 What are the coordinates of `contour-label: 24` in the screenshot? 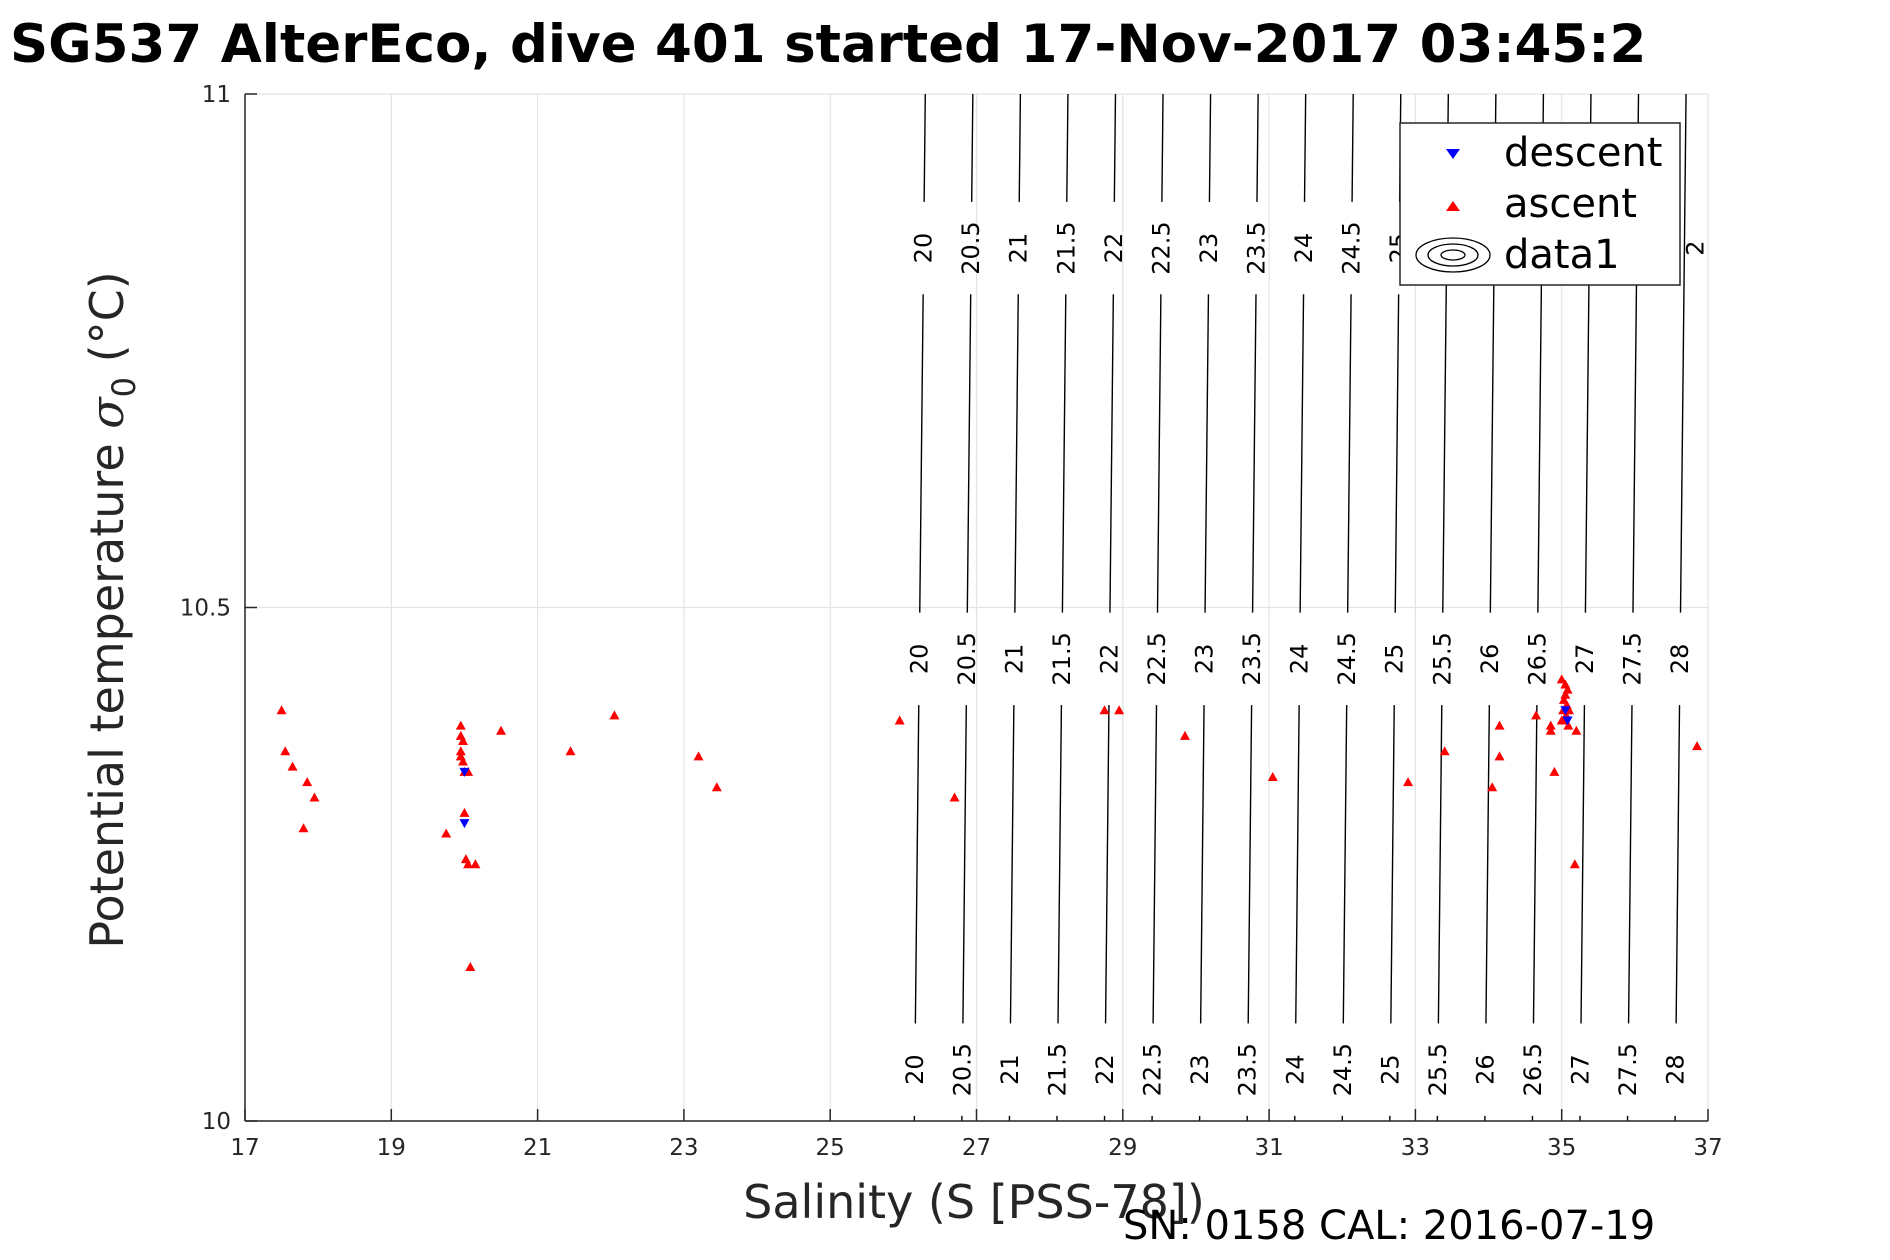 It's located at (1304, 248).